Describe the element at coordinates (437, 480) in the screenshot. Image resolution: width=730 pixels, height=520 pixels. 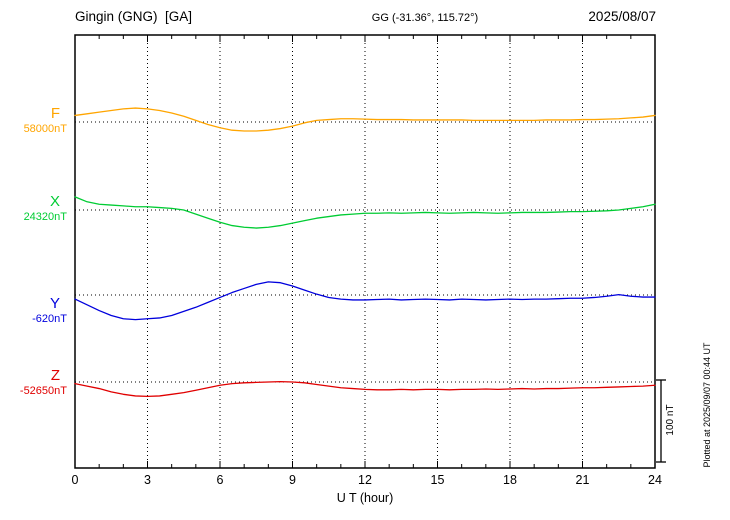
I see `x-tick-label: 15` at that location.